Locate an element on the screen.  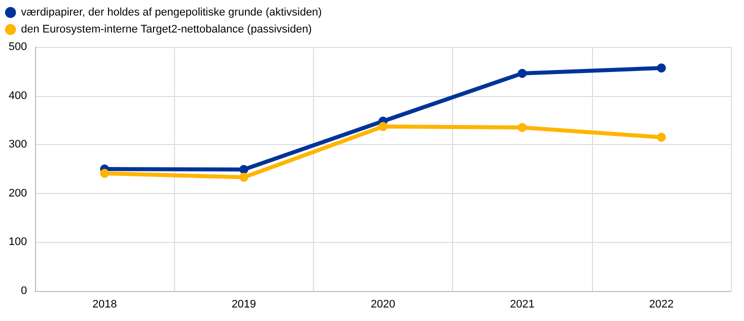
y-tick-label: 200 is located at coordinates (17, 193).